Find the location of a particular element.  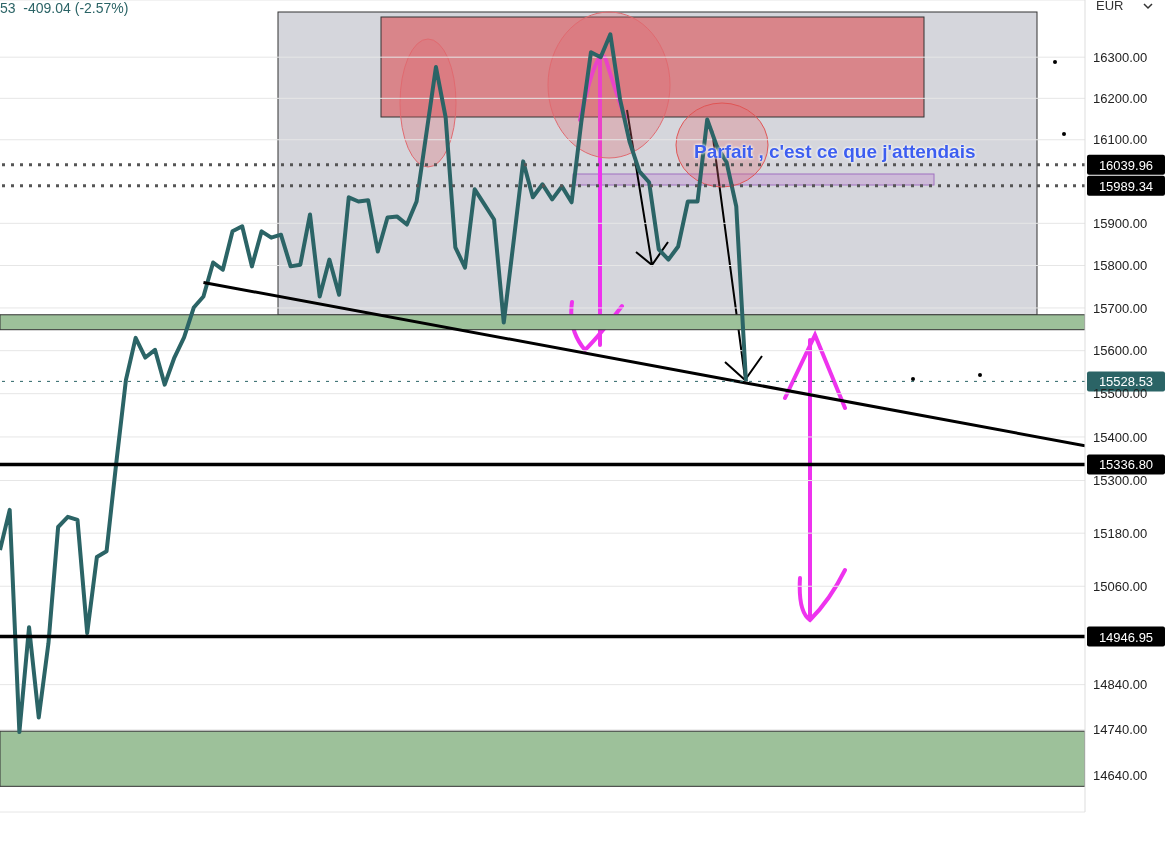

y-tick-label: 15600.00 is located at coordinates (1120, 351).